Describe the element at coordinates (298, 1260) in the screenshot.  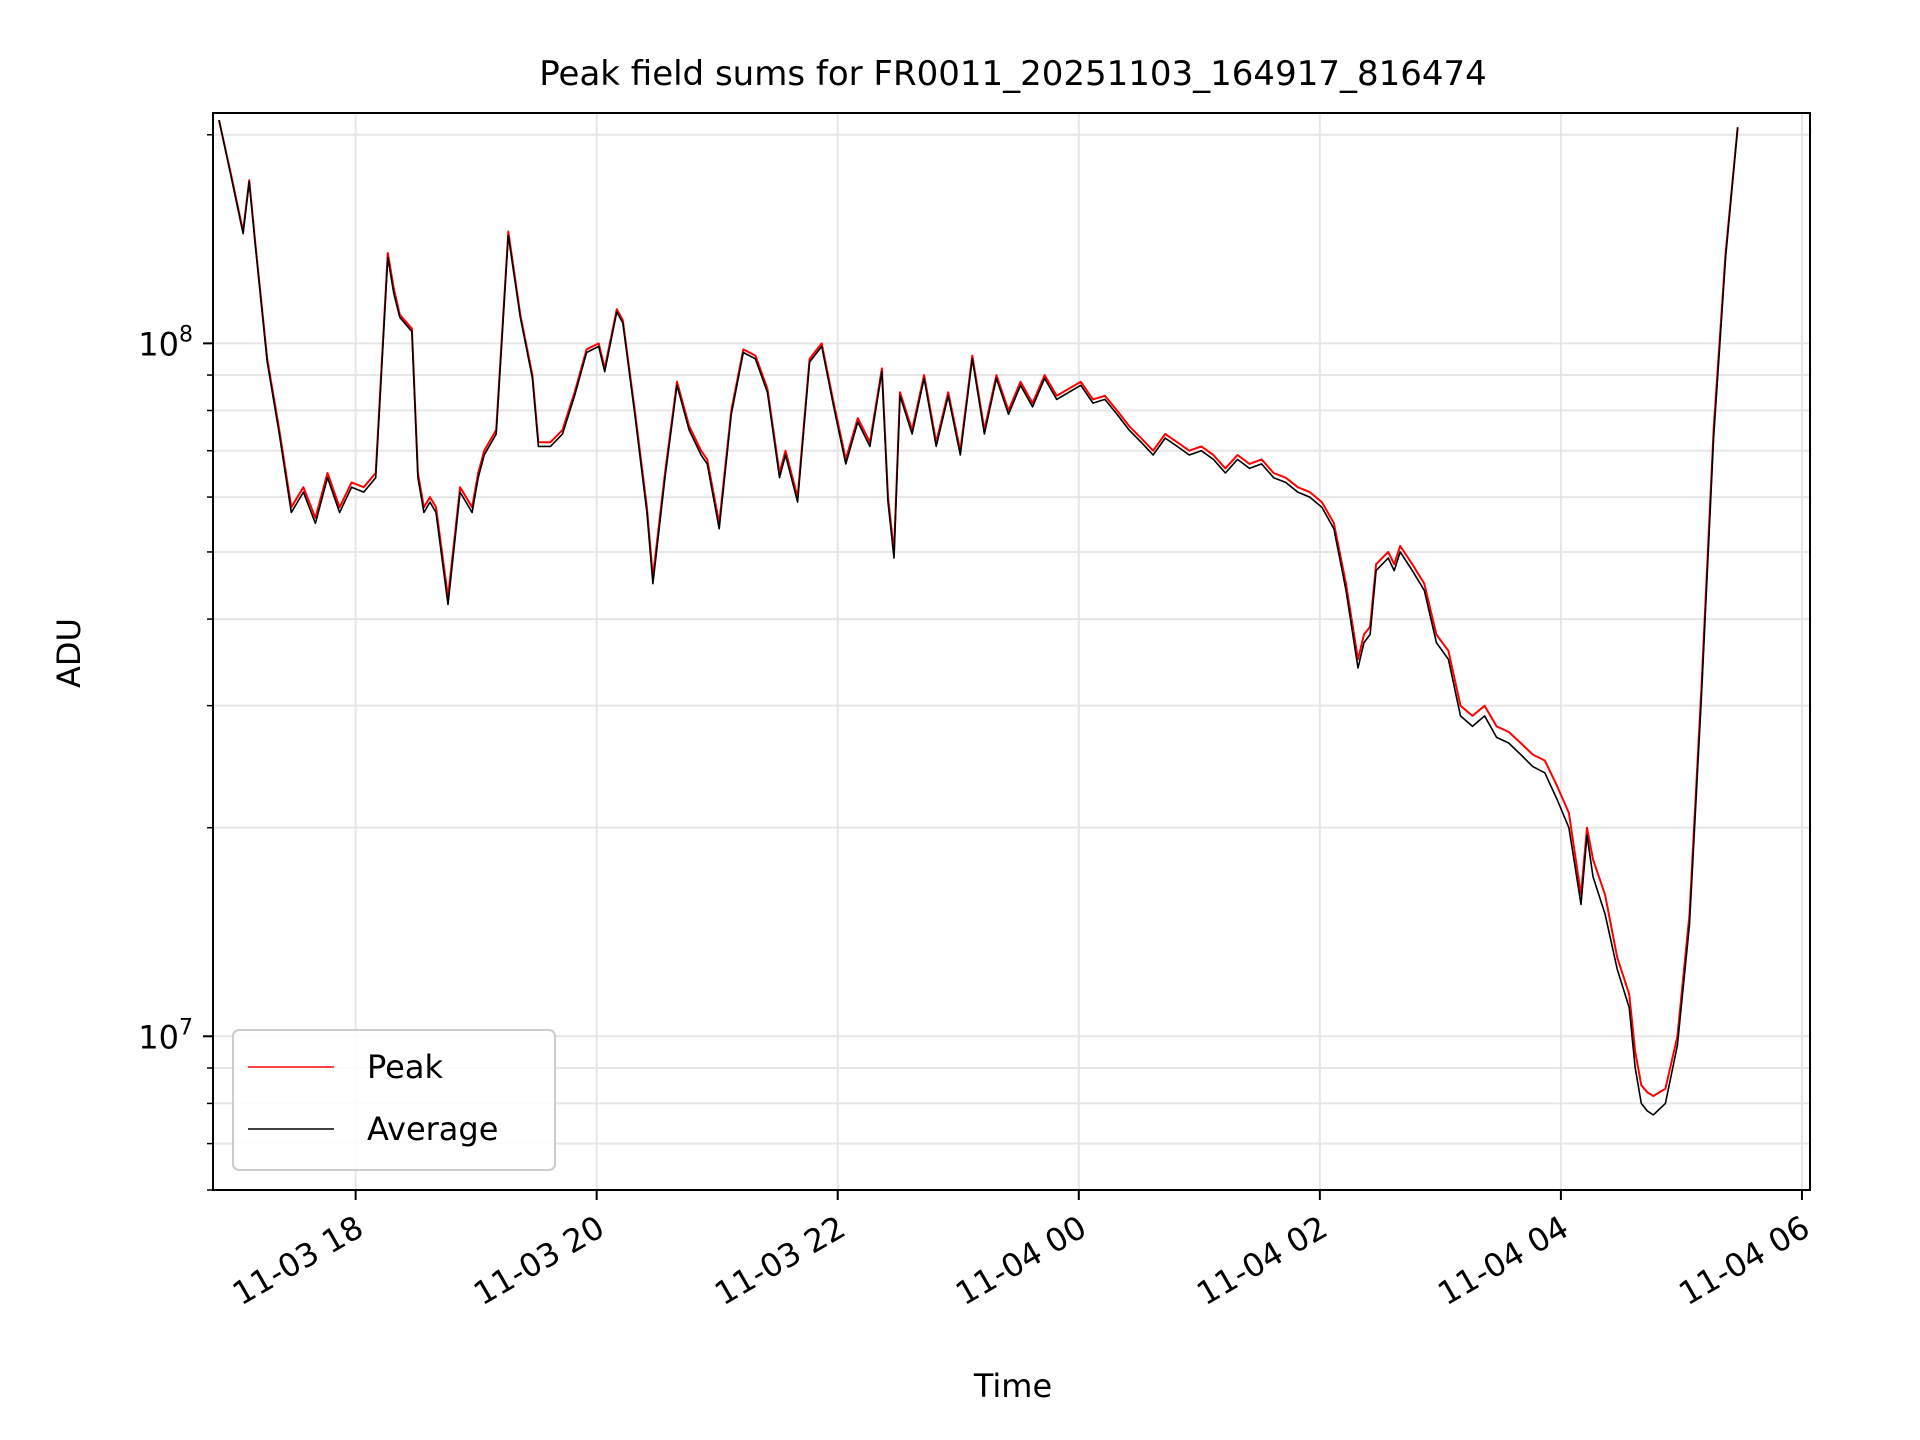
I see `x-tick-label: 11-03 18` at that location.